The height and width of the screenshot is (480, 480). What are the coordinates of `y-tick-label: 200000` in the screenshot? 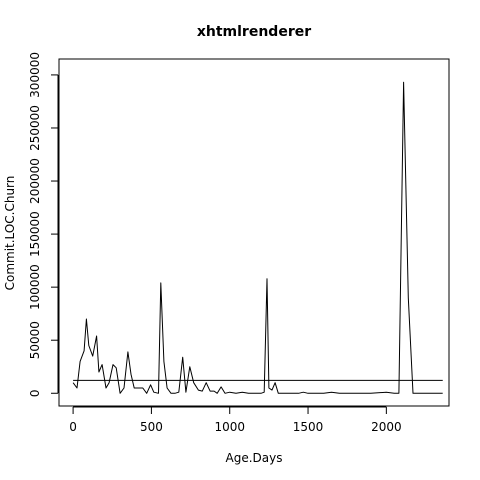 It's located at (35, 181).